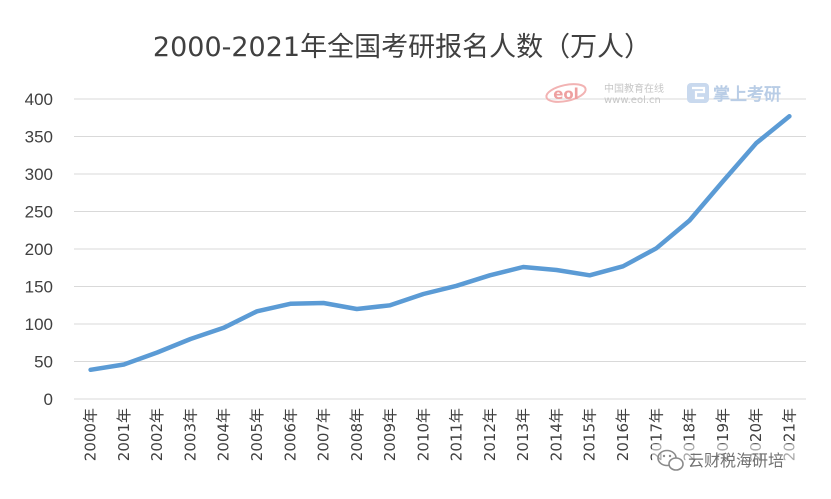 The width and height of the screenshot is (831, 499). What do you see at coordinates (124, 434) in the screenshot?
I see `x-tick-label: 2001年` at bounding box center [124, 434].